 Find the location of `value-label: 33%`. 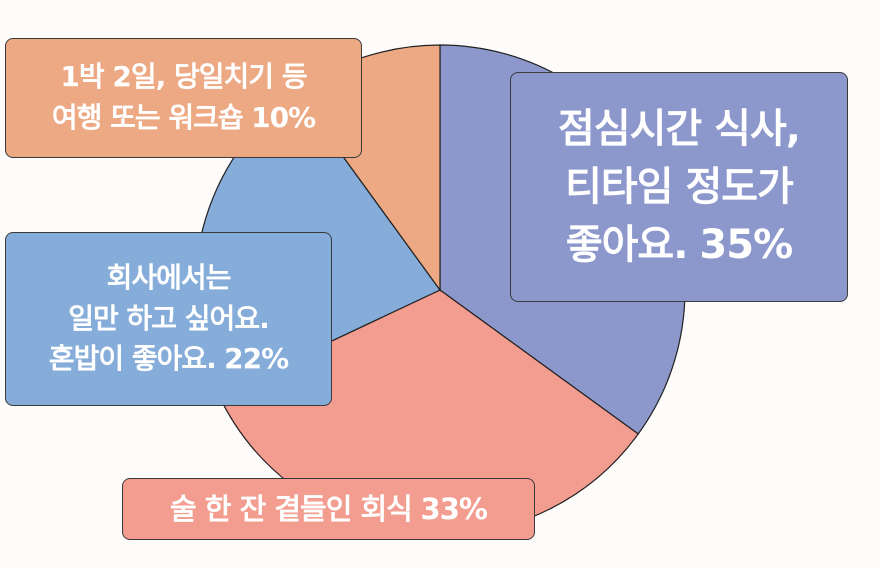

value-label: 33% is located at coordinates (454, 508).